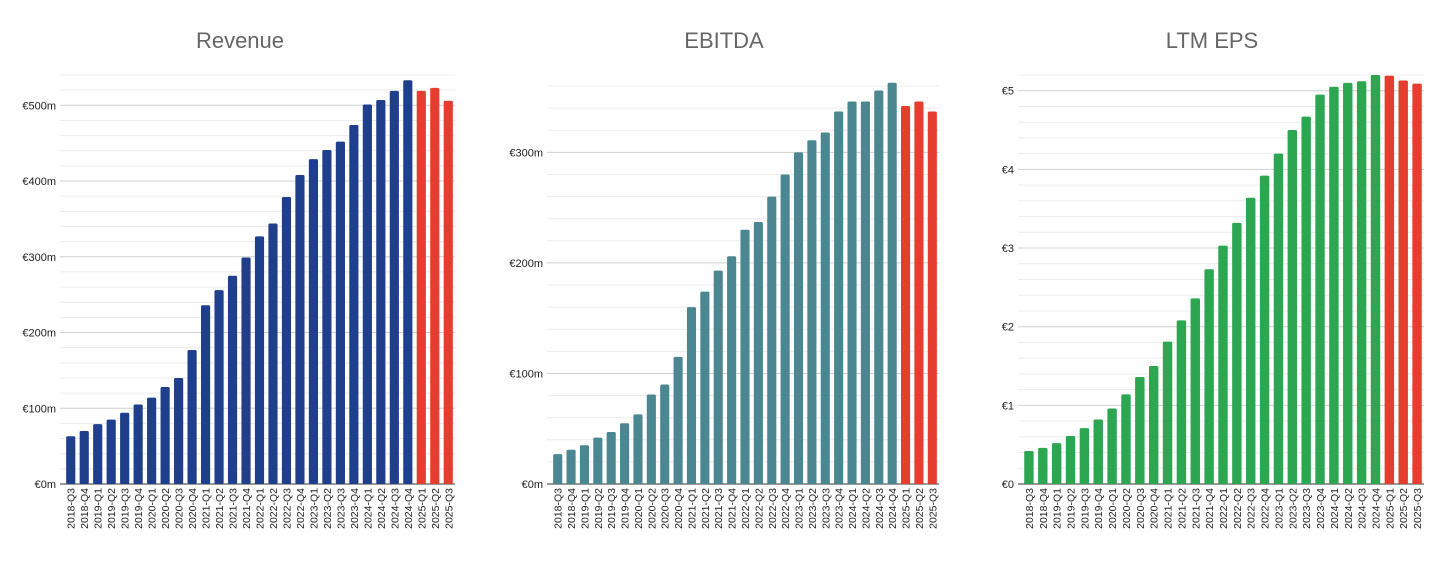  I want to click on x-tick-label: 2021-Q4, so click(1210, 508).